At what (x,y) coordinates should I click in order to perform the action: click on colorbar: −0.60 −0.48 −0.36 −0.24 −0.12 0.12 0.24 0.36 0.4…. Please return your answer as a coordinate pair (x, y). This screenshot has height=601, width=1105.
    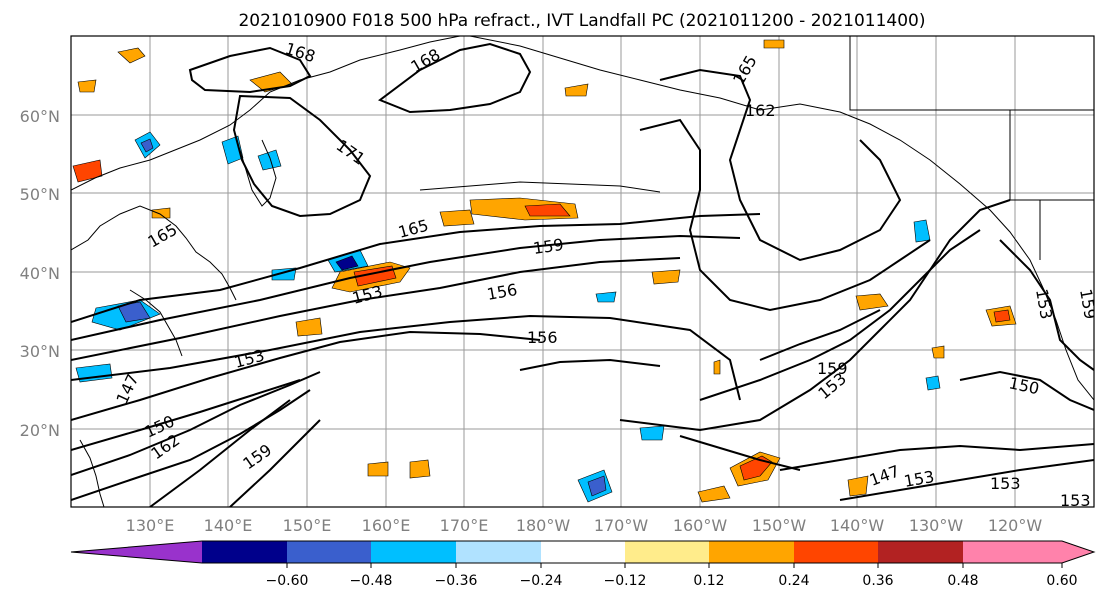
    Looking at the image, I should click on (583, 564).